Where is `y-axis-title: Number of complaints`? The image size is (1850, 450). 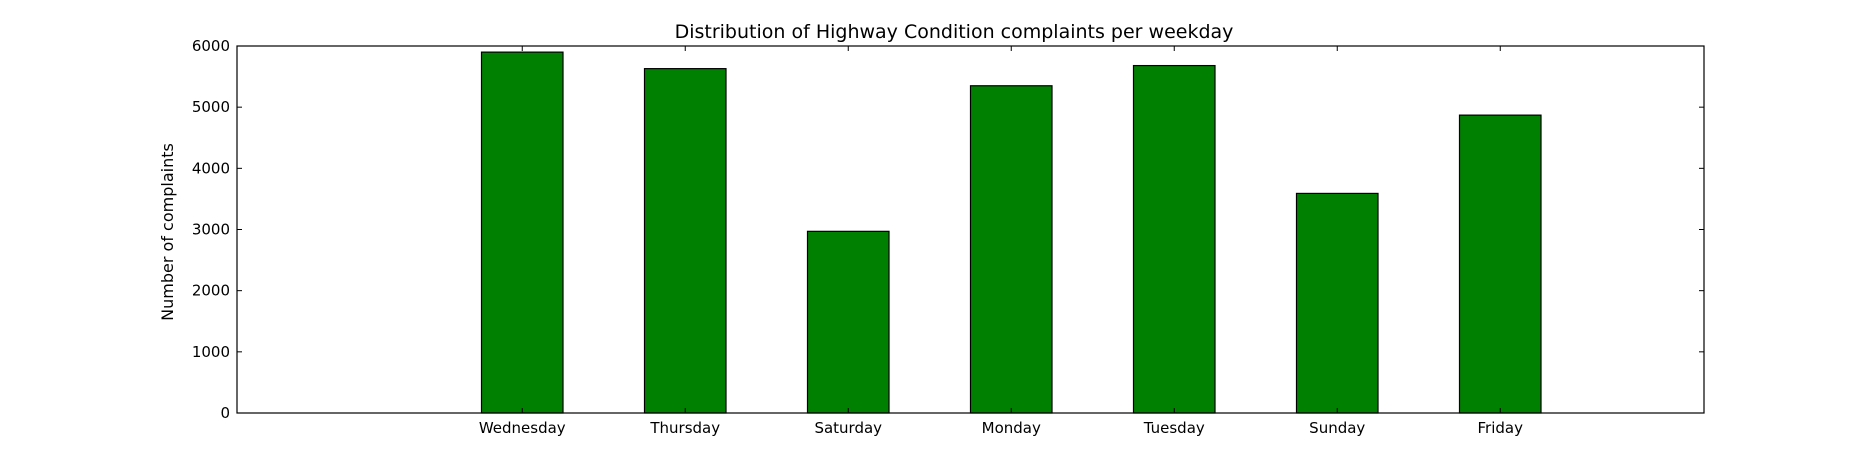
y-axis-title: Number of complaints is located at coordinates (167, 232).